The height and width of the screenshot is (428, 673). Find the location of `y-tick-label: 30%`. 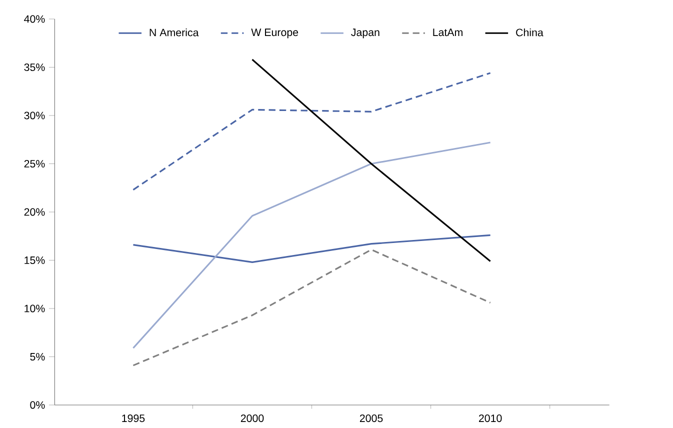

y-tick-label: 30% is located at coordinates (34, 116).